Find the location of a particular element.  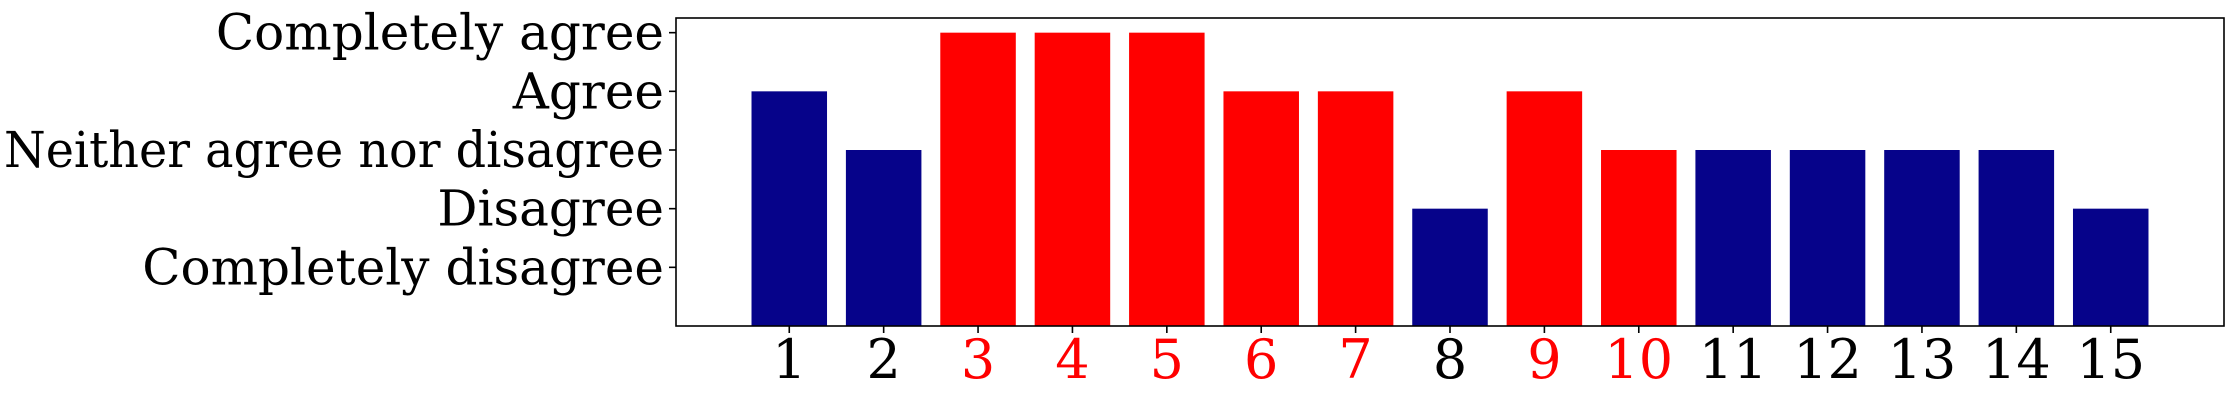

x-tick-label-3: 3 is located at coordinates (978, 359).